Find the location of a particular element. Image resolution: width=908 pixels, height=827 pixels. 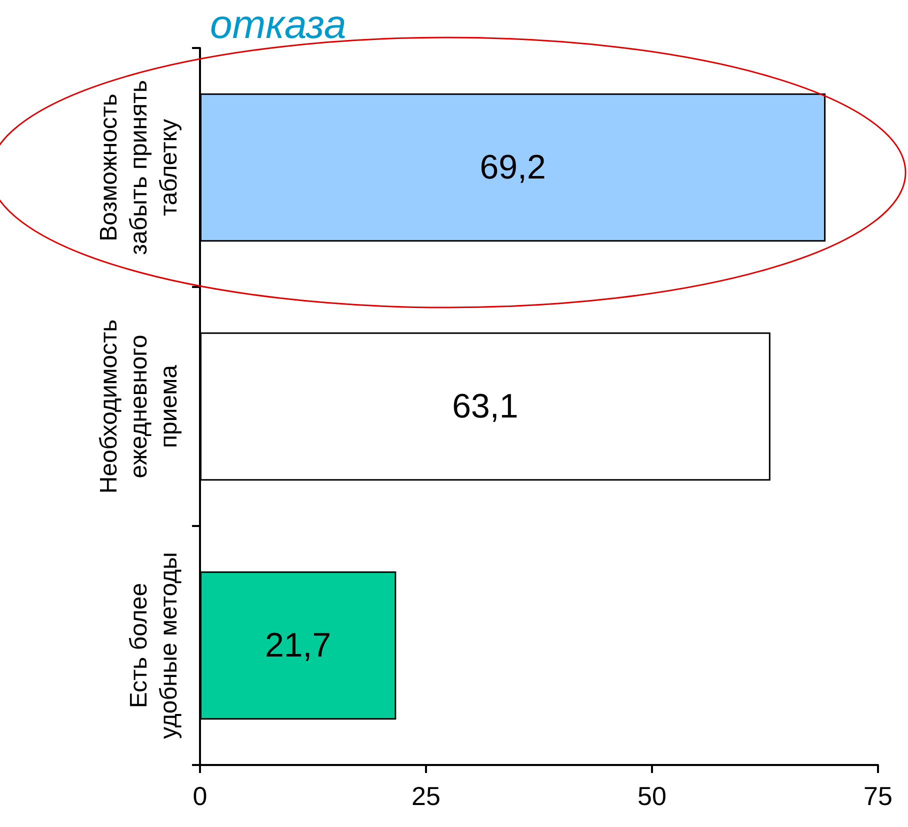

data-label: 21,7 is located at coordinates (298, 645).